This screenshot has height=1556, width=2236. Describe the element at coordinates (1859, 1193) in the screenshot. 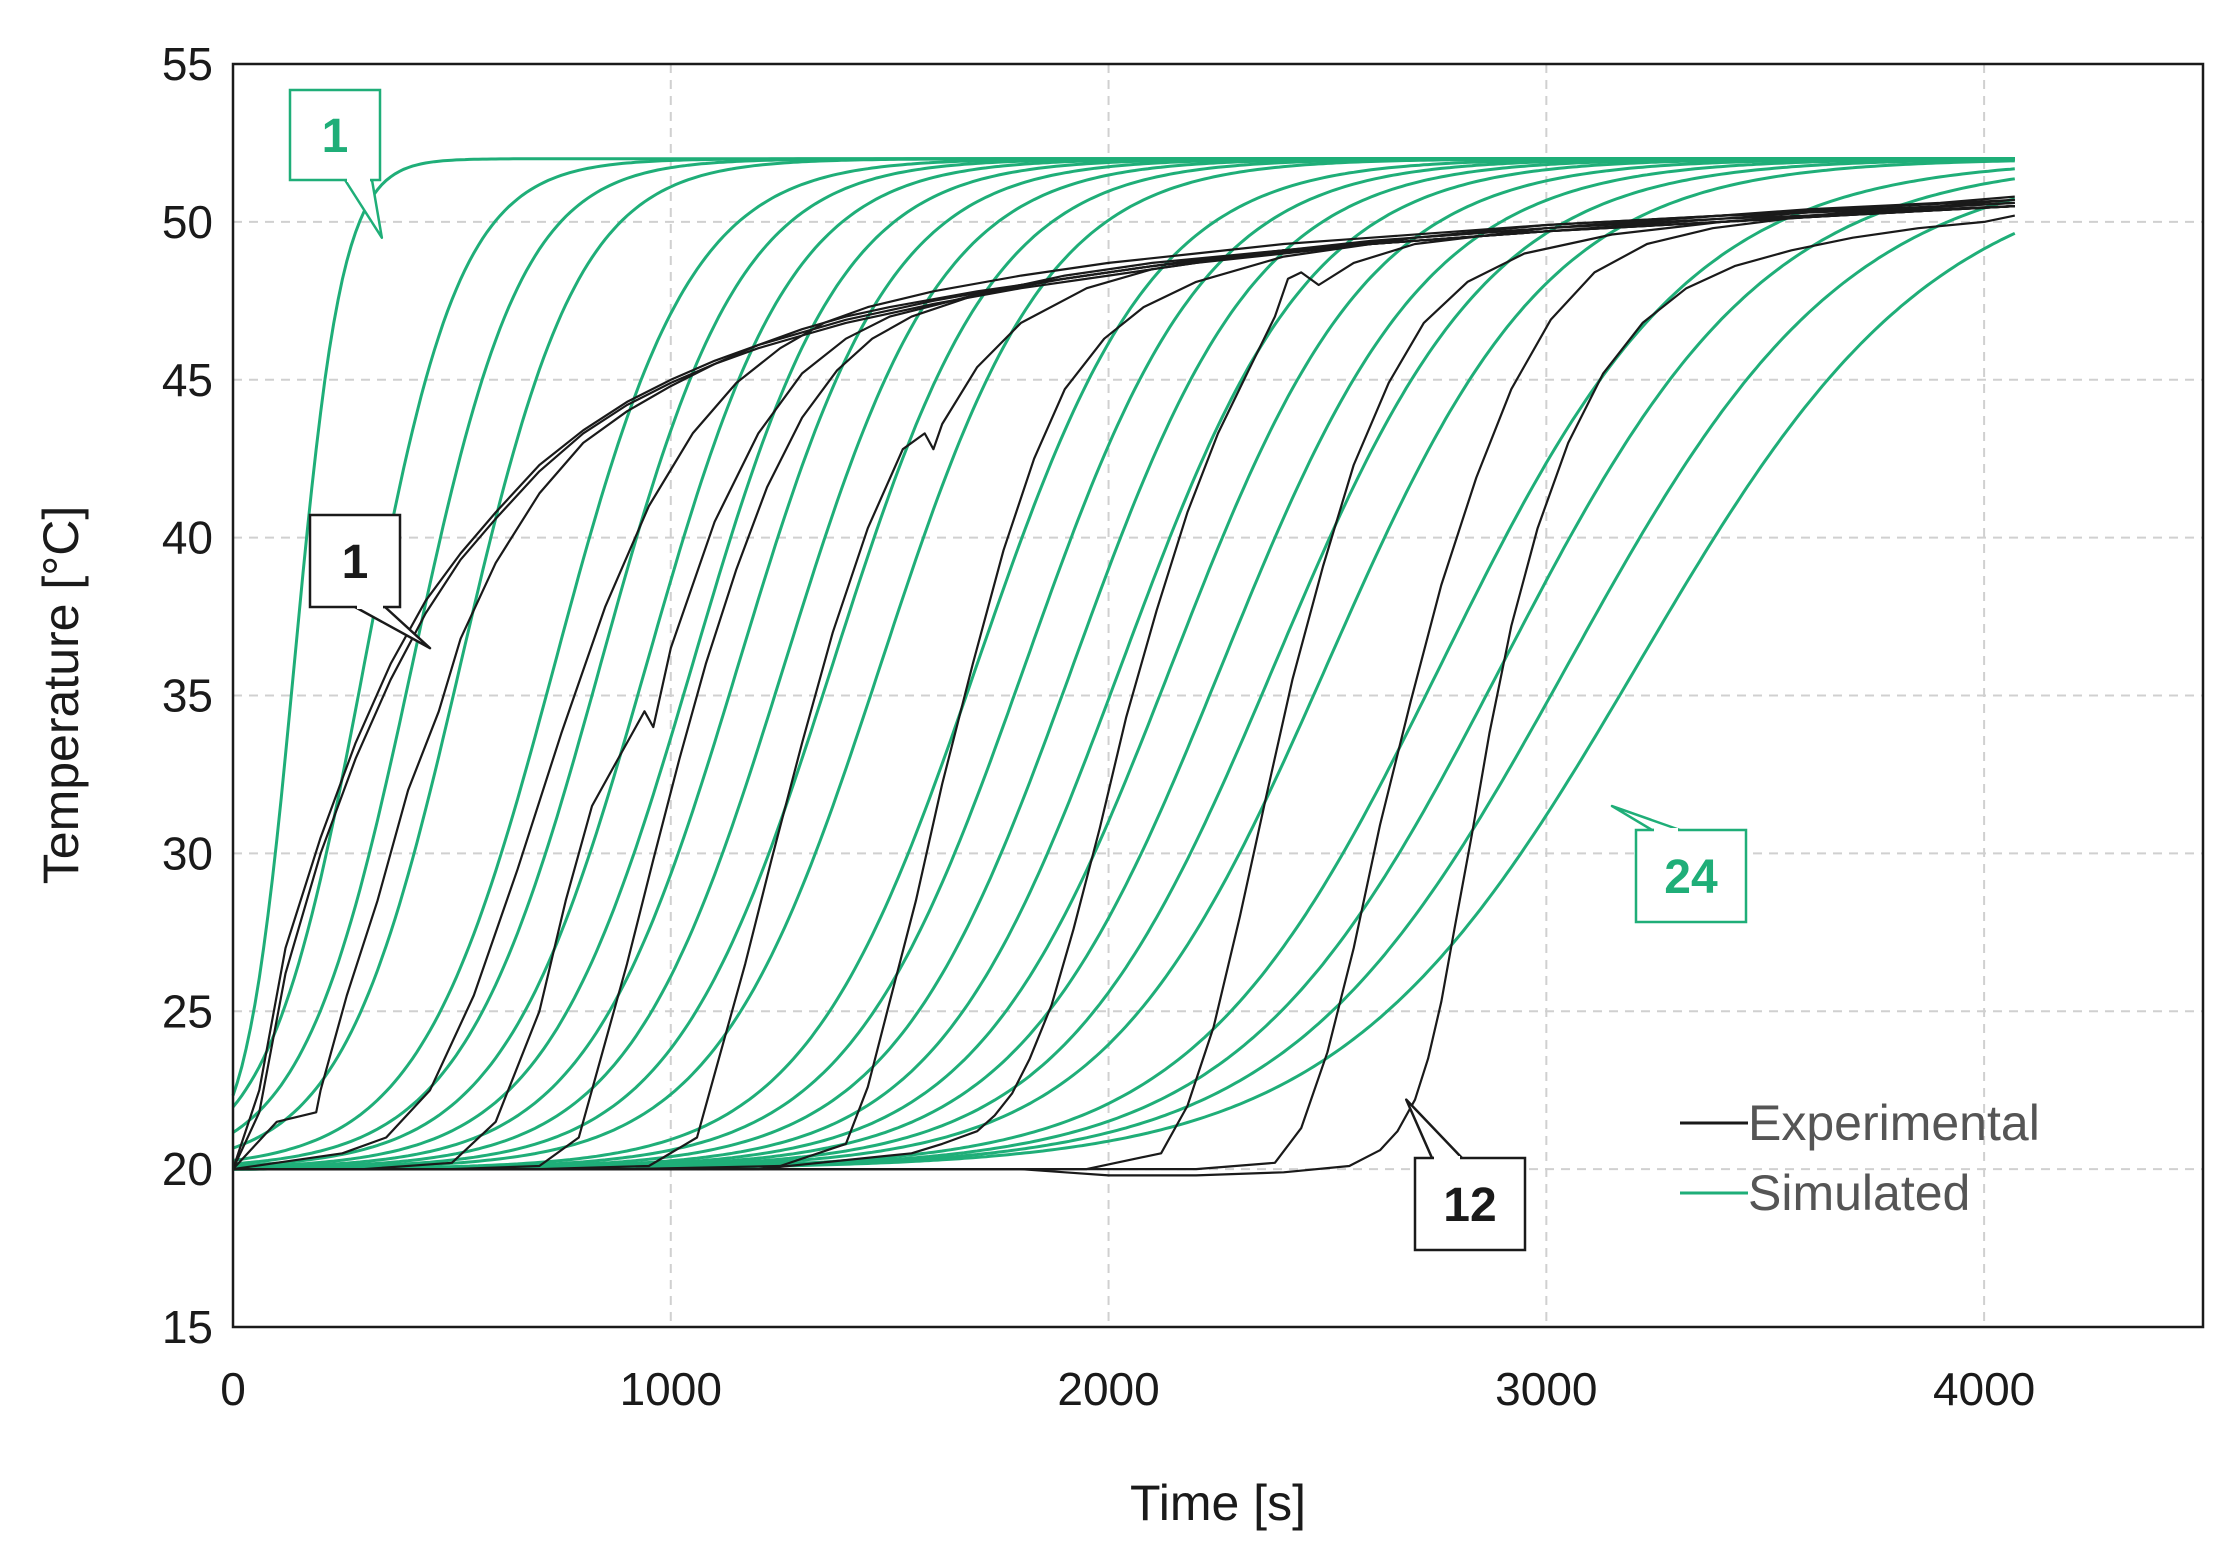

I see `legend-label: Simulated` at that location.